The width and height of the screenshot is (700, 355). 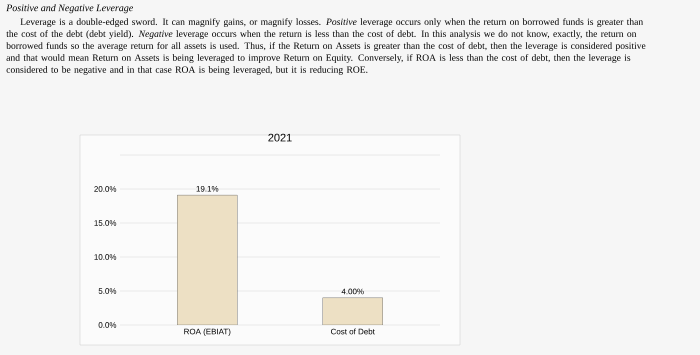 What do you see at coordinates (69, 9) in the screenshot?
I see `text: Positive and Negative Leverage` at bounding box center [69, 9].